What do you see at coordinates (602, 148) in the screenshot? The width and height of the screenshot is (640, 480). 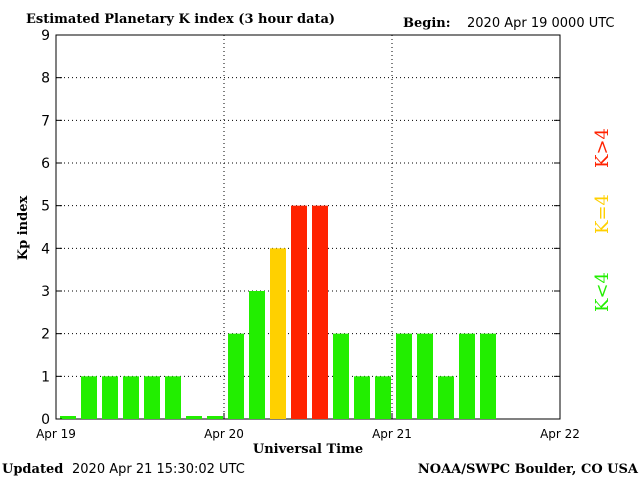 I see `legend-high: K>4` at bounding box center [602, 148].